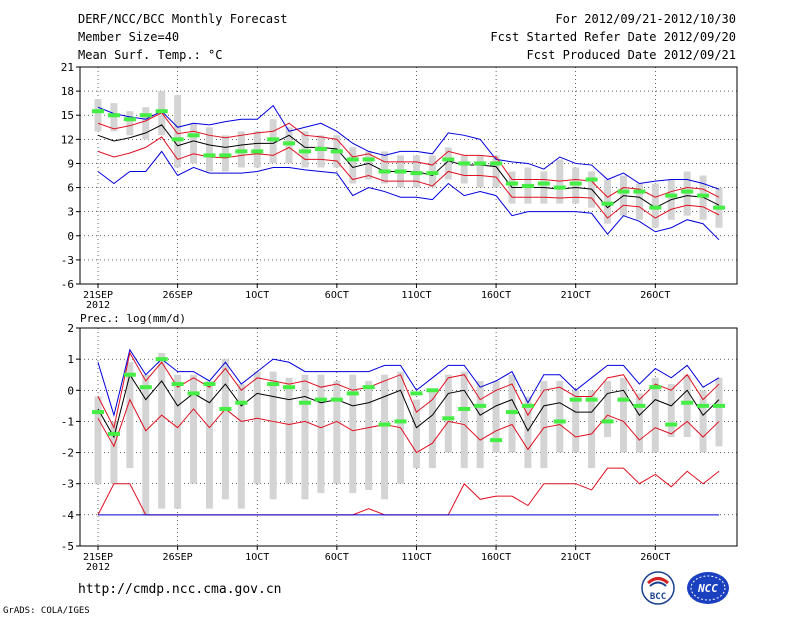 Image resolution: width=800 pixels, height=618 pixels. What do you see at coordinates (576, 557) in the screenshot?
I see `prec-xtick-label: 21OCT` at bounding box center [576, 557].